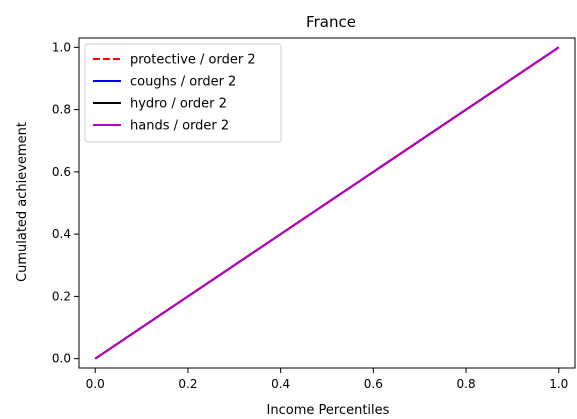  I want to click on legend-label: protective / order 2, so click(193, 60).